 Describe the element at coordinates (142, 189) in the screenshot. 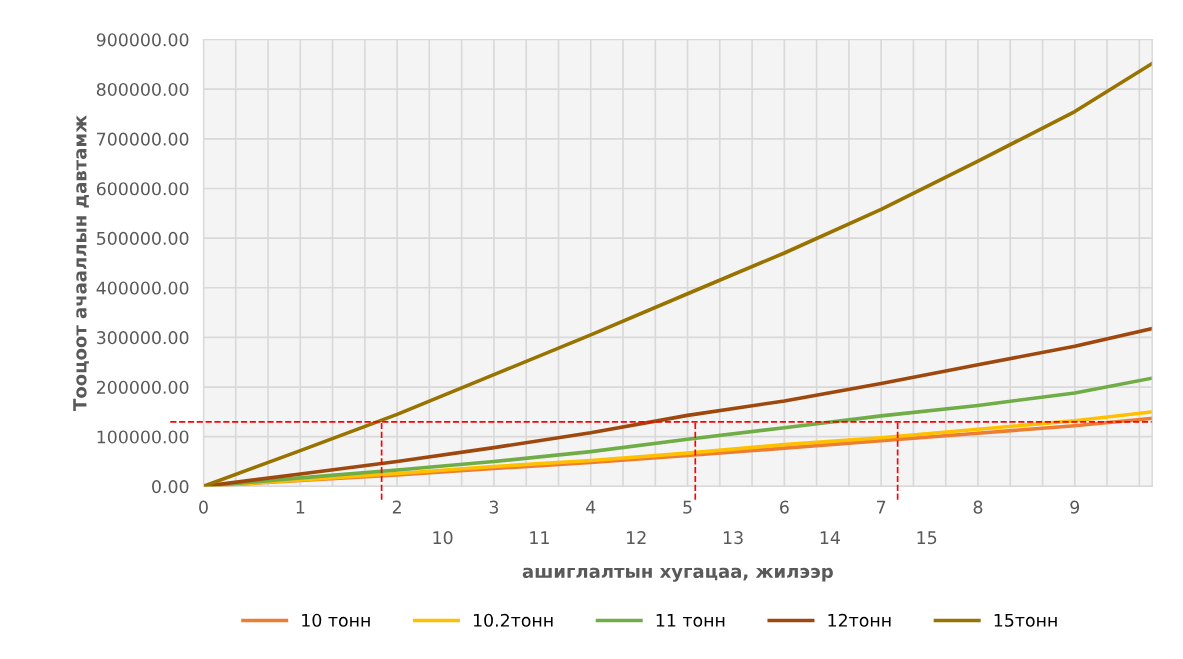

I see `y-tick-label: 600000.00` at that location.